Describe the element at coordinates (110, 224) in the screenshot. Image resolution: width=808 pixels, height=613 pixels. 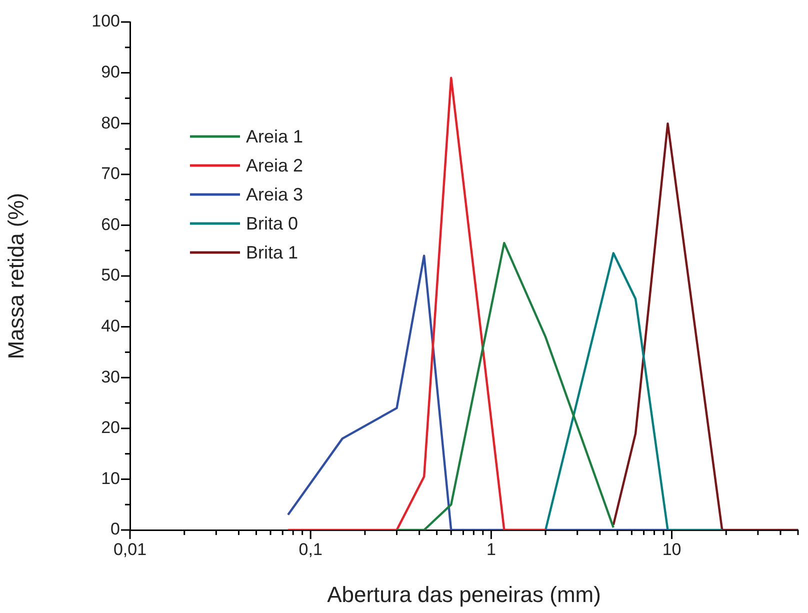
I see `y-tick-label: 60` at that location.